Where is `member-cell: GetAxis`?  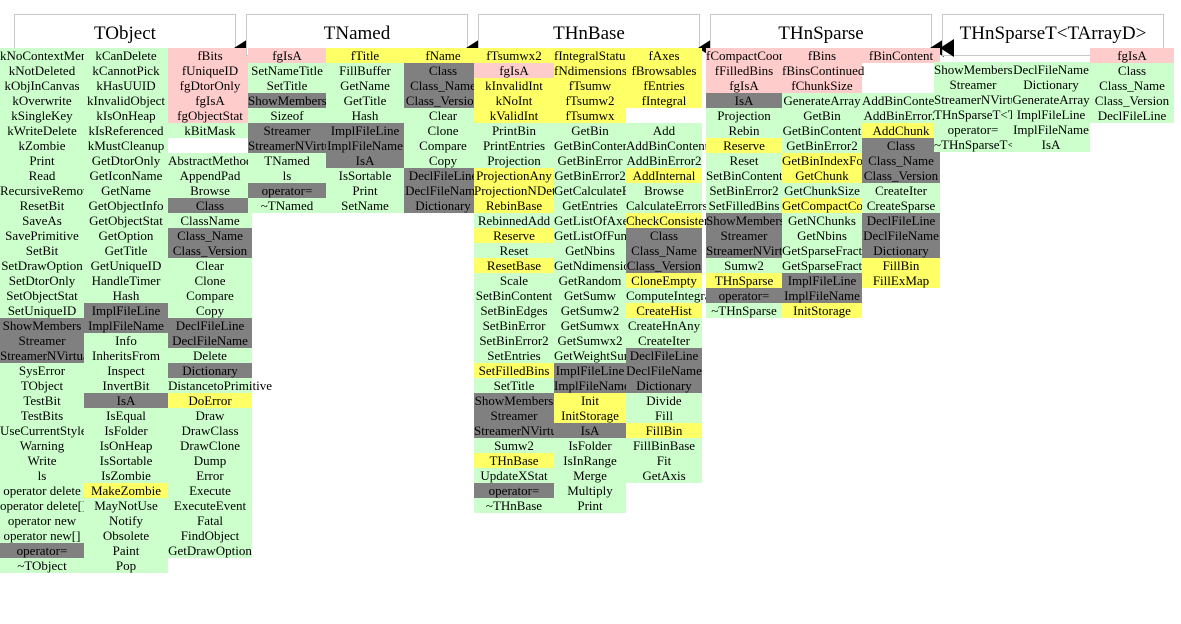
member-cell: GetAxis is located at coordinates (664, 475).